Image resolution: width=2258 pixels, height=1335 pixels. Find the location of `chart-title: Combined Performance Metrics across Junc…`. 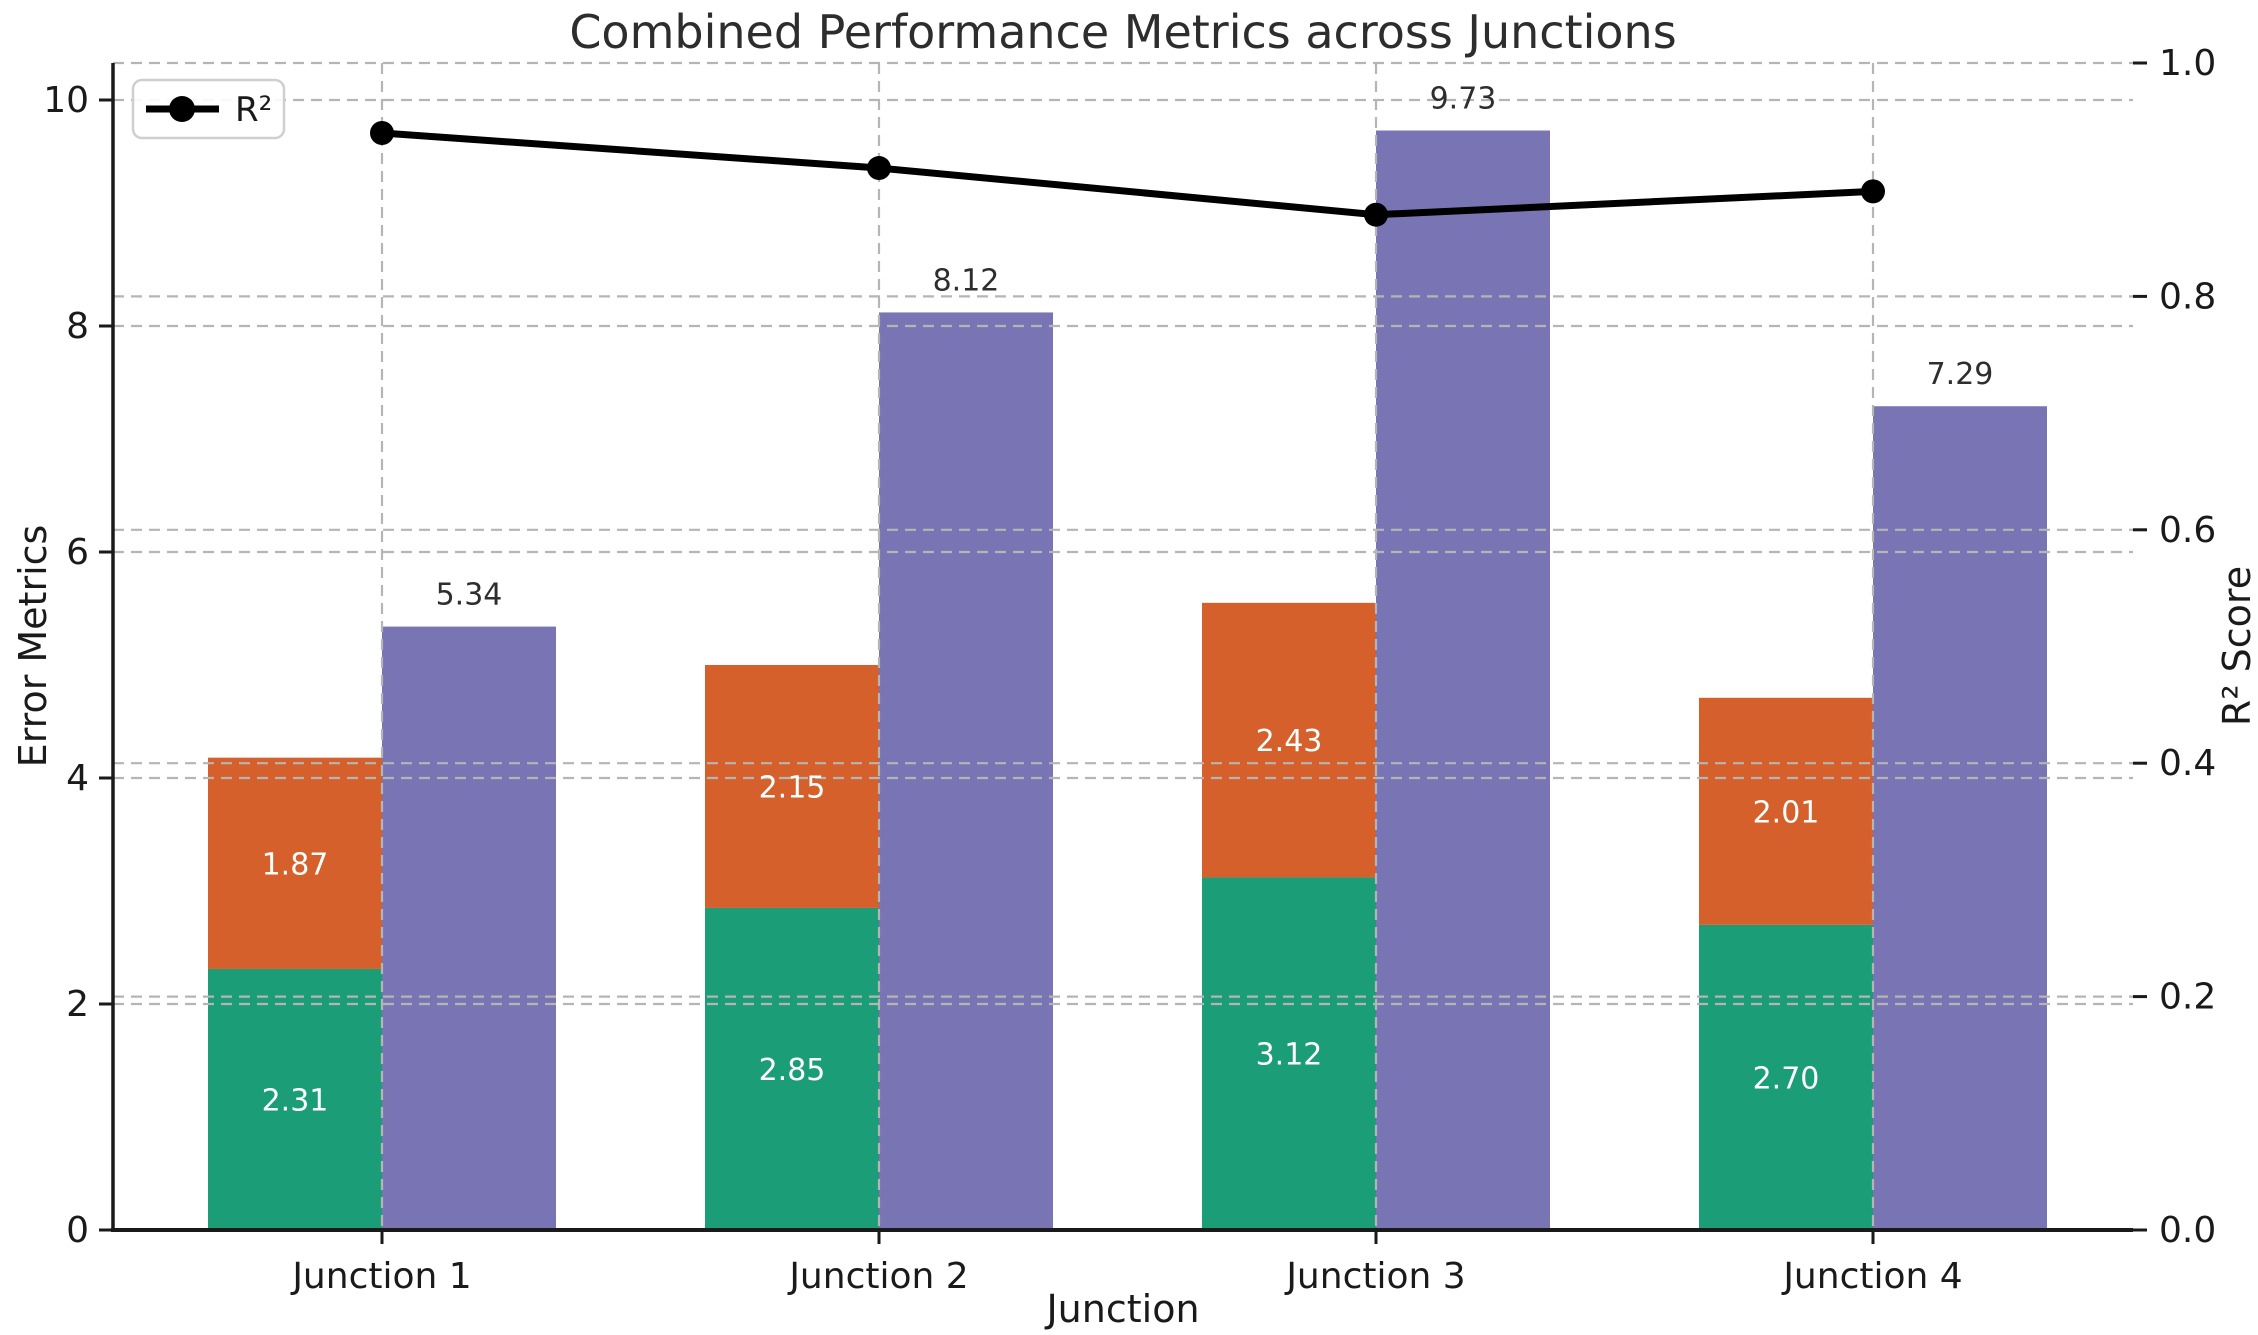

chart-title: Combined Performance Metrics across Junc… is located at coordinates (1122, 32).